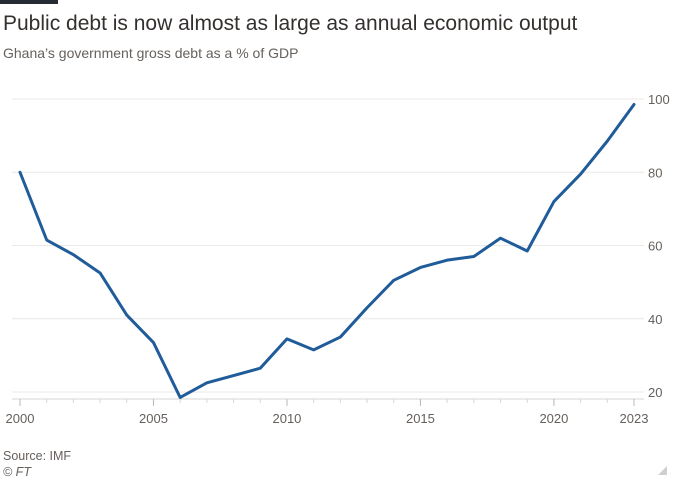 This screenshot has width=673, height=481. I want to click on y-axis: 20 40 60 80 100, so click(659, 246).